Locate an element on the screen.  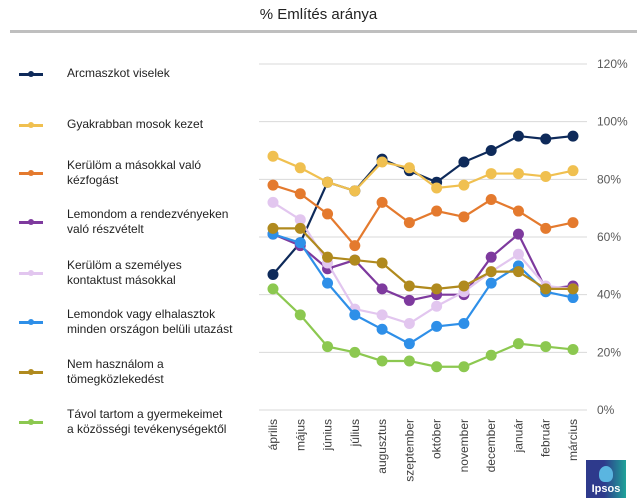
chart-title: % Említés aránya is located at coordinates (318, 14).